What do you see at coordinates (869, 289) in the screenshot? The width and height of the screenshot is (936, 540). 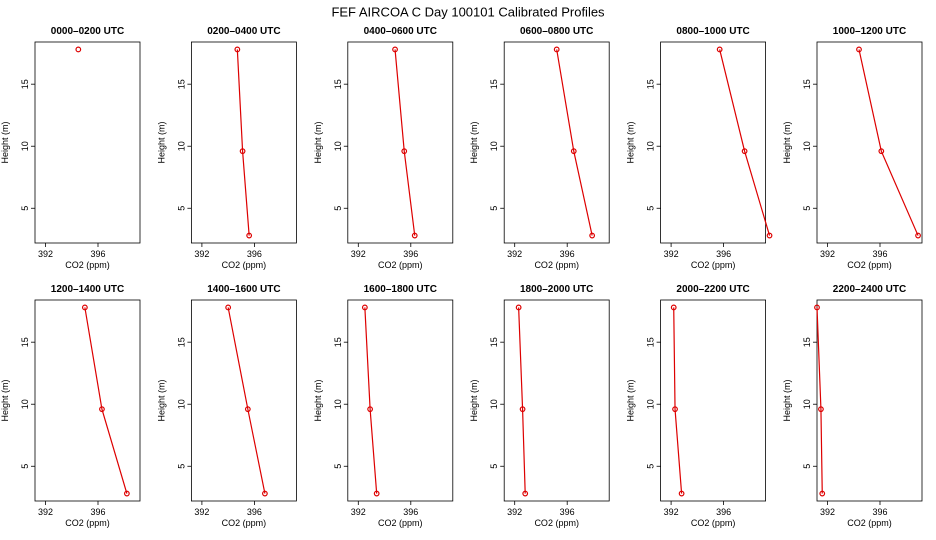 I see `panel-title: 2200–2400 UTC` at bounding box center [869, 289].